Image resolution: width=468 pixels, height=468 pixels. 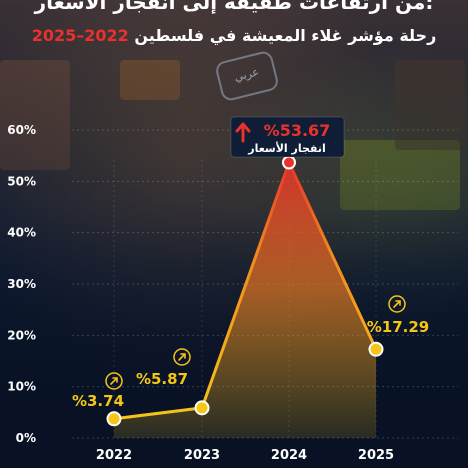 What do you see at coordinates (285, 35) in the screenshot?
I see `subtitle-text: رحلة مؤشر غلاء المعيشة في فلسطين` at bounding box center [285, 35].